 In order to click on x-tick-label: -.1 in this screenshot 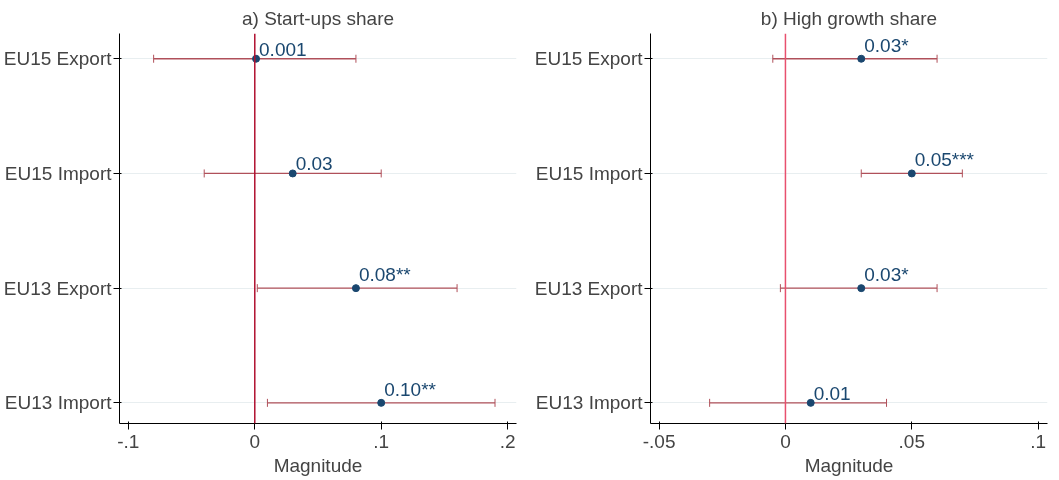, I will do `click(128, 441)`.